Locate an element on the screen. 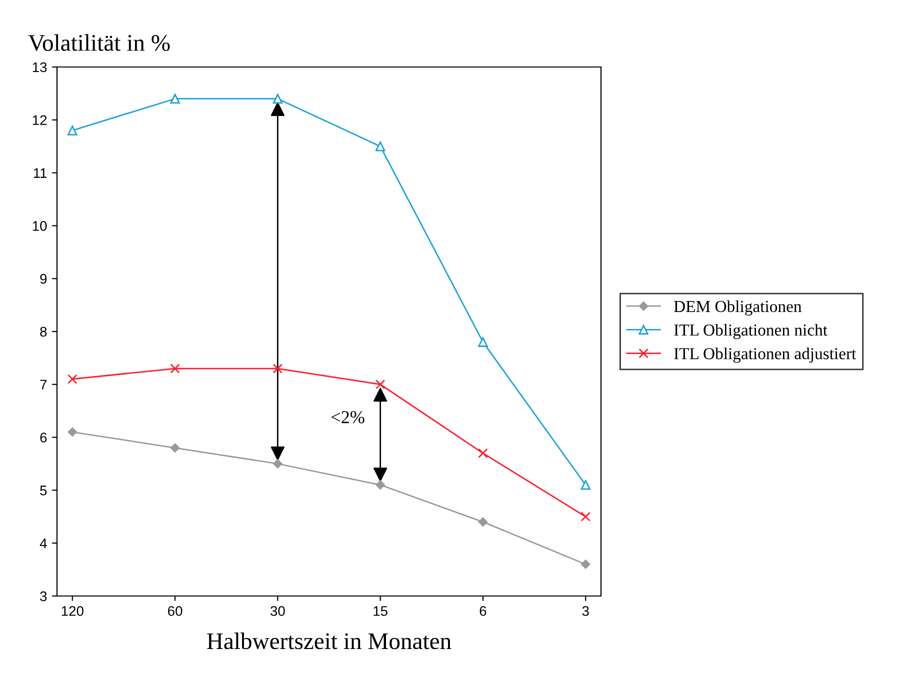  legend-label: DEM Obligationen is located at coordinates (738, 308).